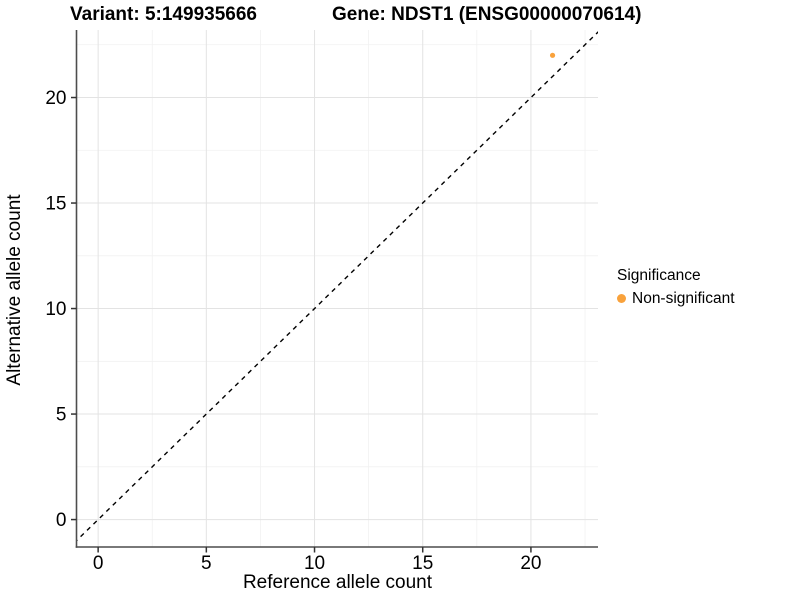 This screenshot has height=600, width=800. I want to click on y-tick-label: 20, so click(55, 98).